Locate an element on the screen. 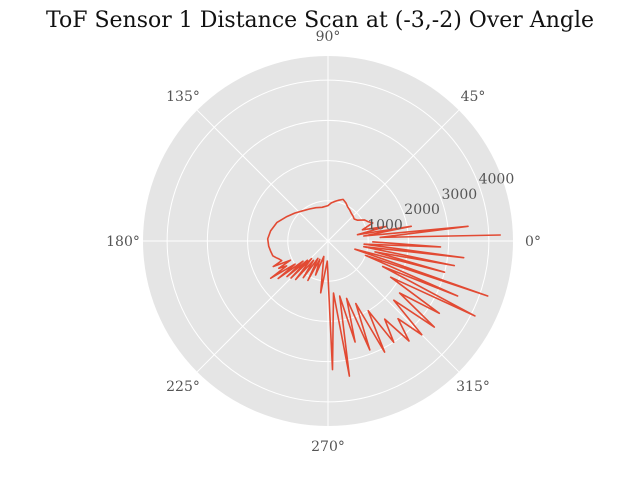  angle-tick-label: 270° is located at coordinates (328, 447).